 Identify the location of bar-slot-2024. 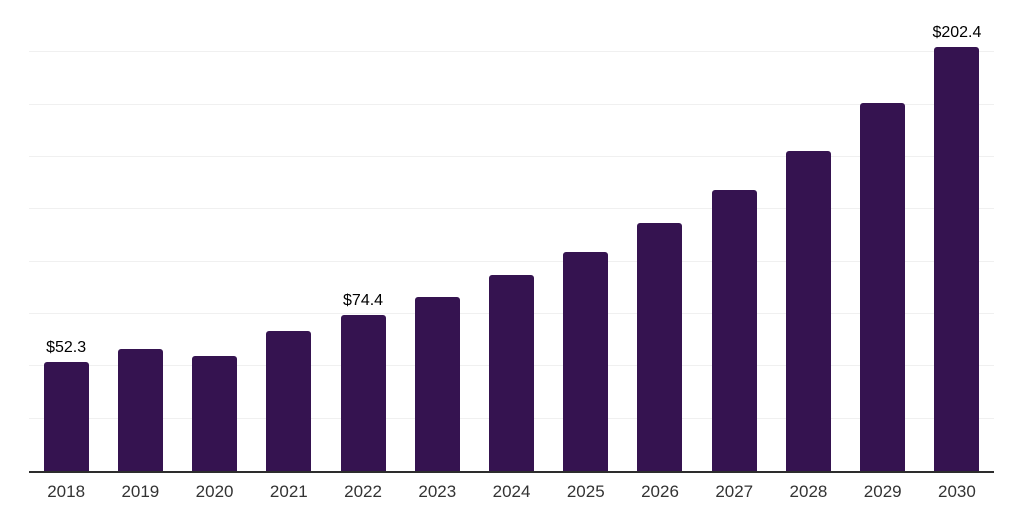
(511, 235).